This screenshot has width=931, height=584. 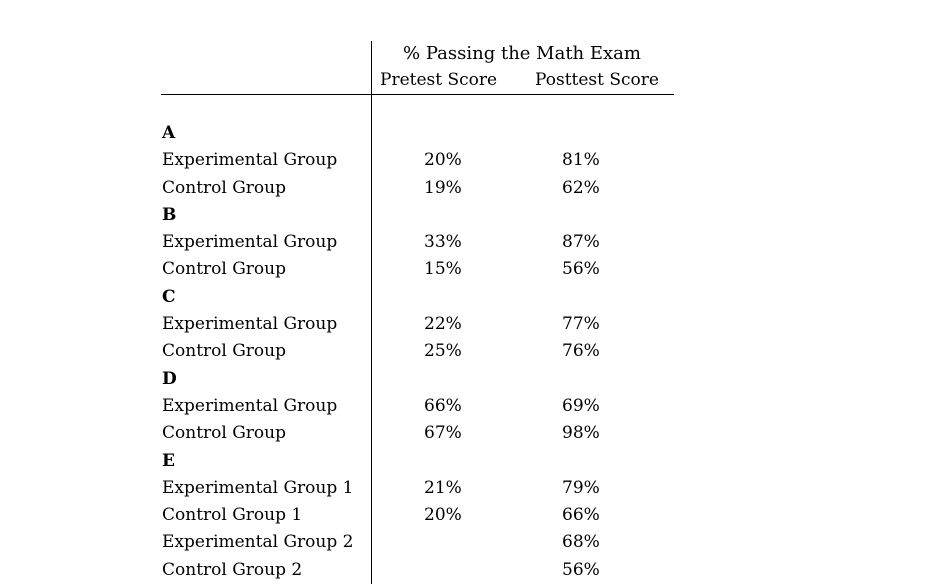 What do you see at coordinates (169, 296) in the screenshot?
I see `section-label: C` at bounding box center [169, 296].